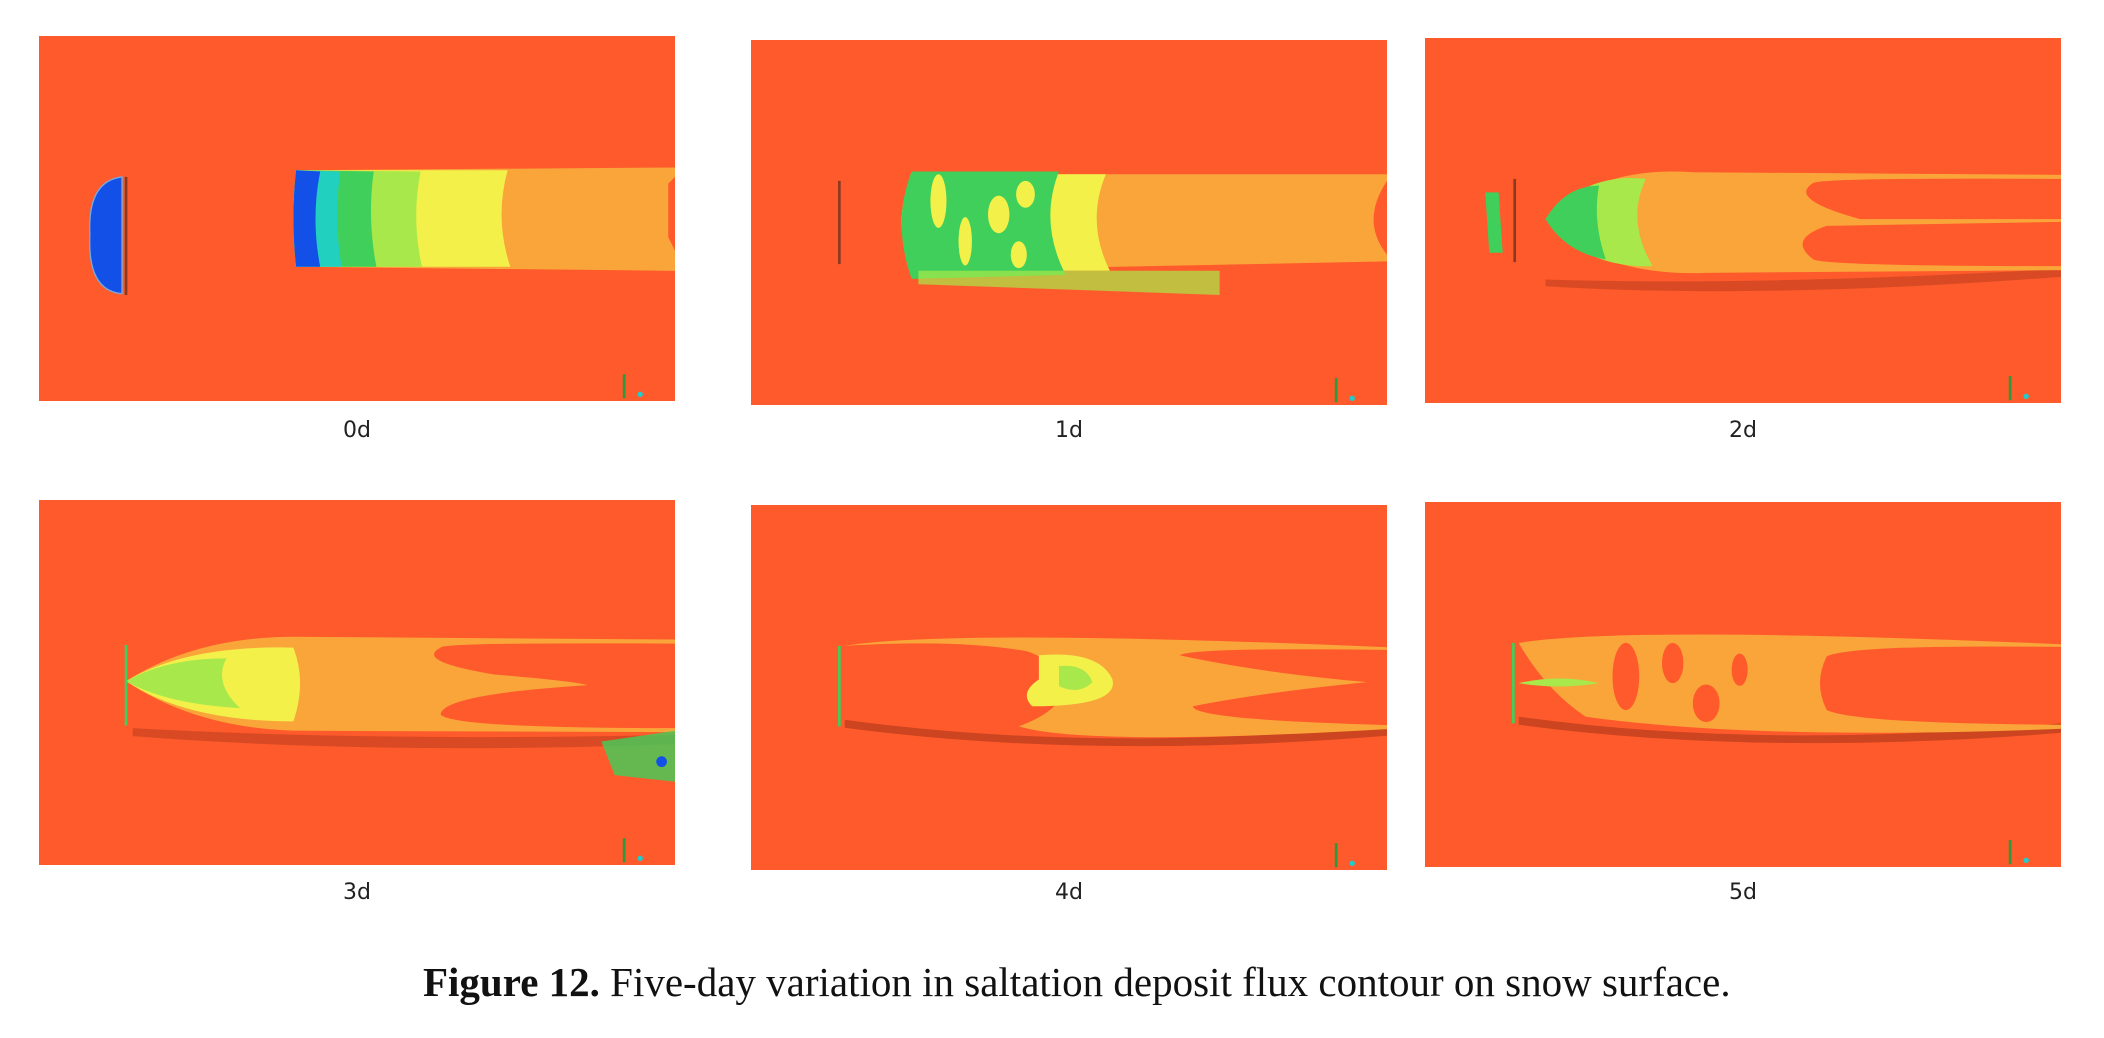 This screenshot has height=1038, width=2104. What do you see at coordinates (357, 430) in the screenshot?
I see `panel-label: 0d` at bounding box center [357, 430].